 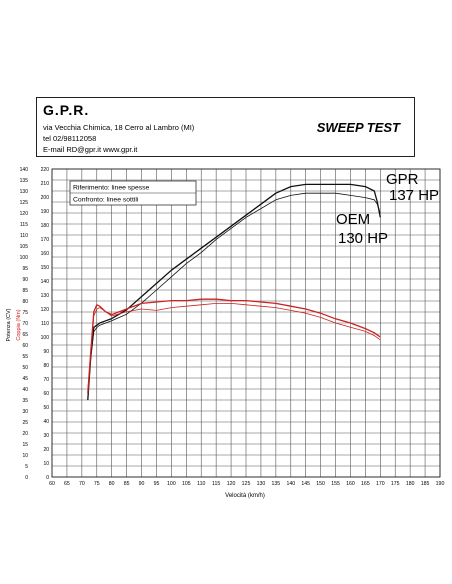 I want to click on y-tick-label-power: 100, so click(x=24, y=258).